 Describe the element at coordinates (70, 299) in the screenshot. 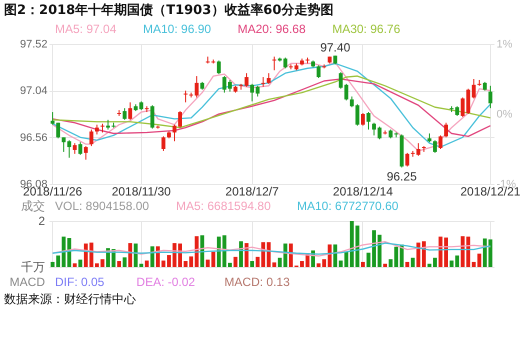

I see `source-note: 数据来源：财经行情中心` at that location.